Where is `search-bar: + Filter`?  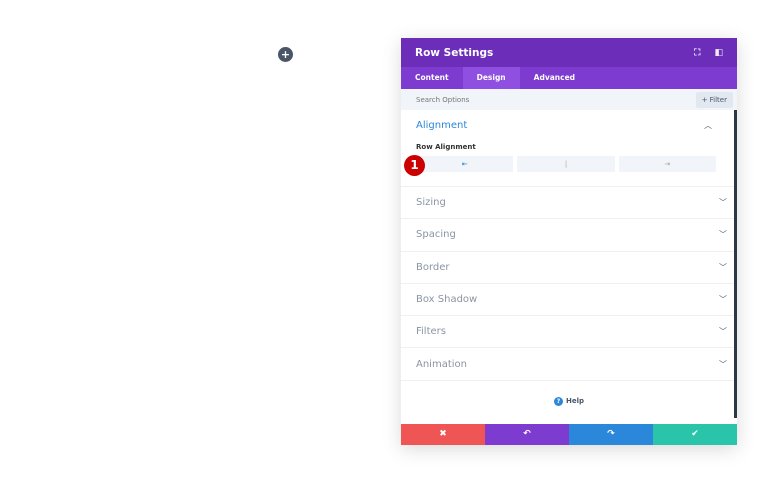
search-bar: + Filter is located at coordinates (569, 99).